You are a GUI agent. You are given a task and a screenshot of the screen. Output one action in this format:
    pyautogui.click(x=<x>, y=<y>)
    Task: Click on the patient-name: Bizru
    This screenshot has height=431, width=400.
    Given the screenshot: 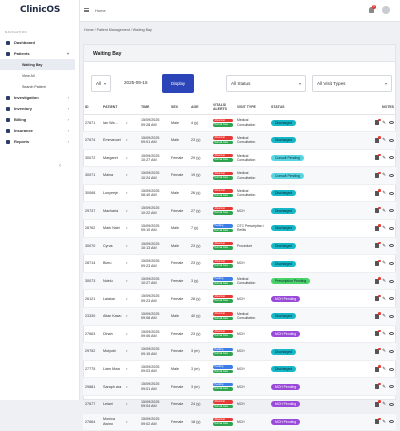 What is the action you would take?
    pyautogui.click(x=107, y=263)
    